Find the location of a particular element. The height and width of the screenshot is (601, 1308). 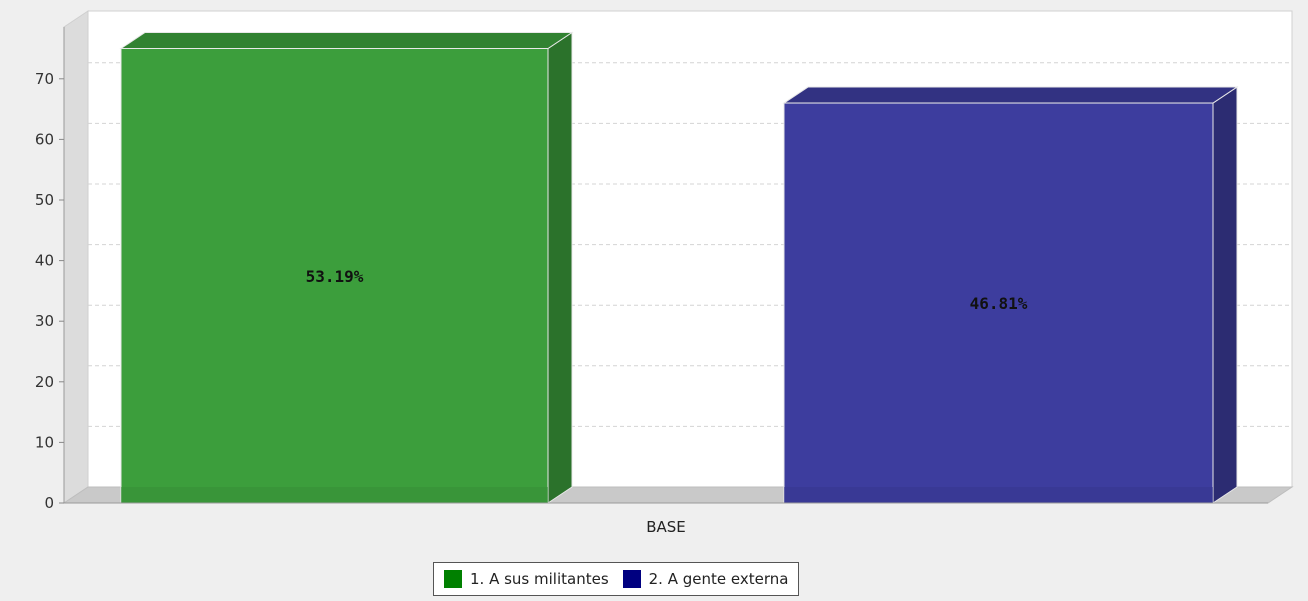

y-axis: 0 10 20 30 40 50 60 70 is located at coordinates (50, 269).